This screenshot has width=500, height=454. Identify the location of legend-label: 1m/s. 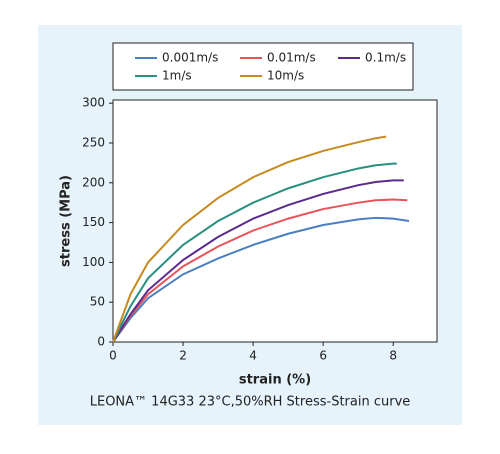
(177, 76).